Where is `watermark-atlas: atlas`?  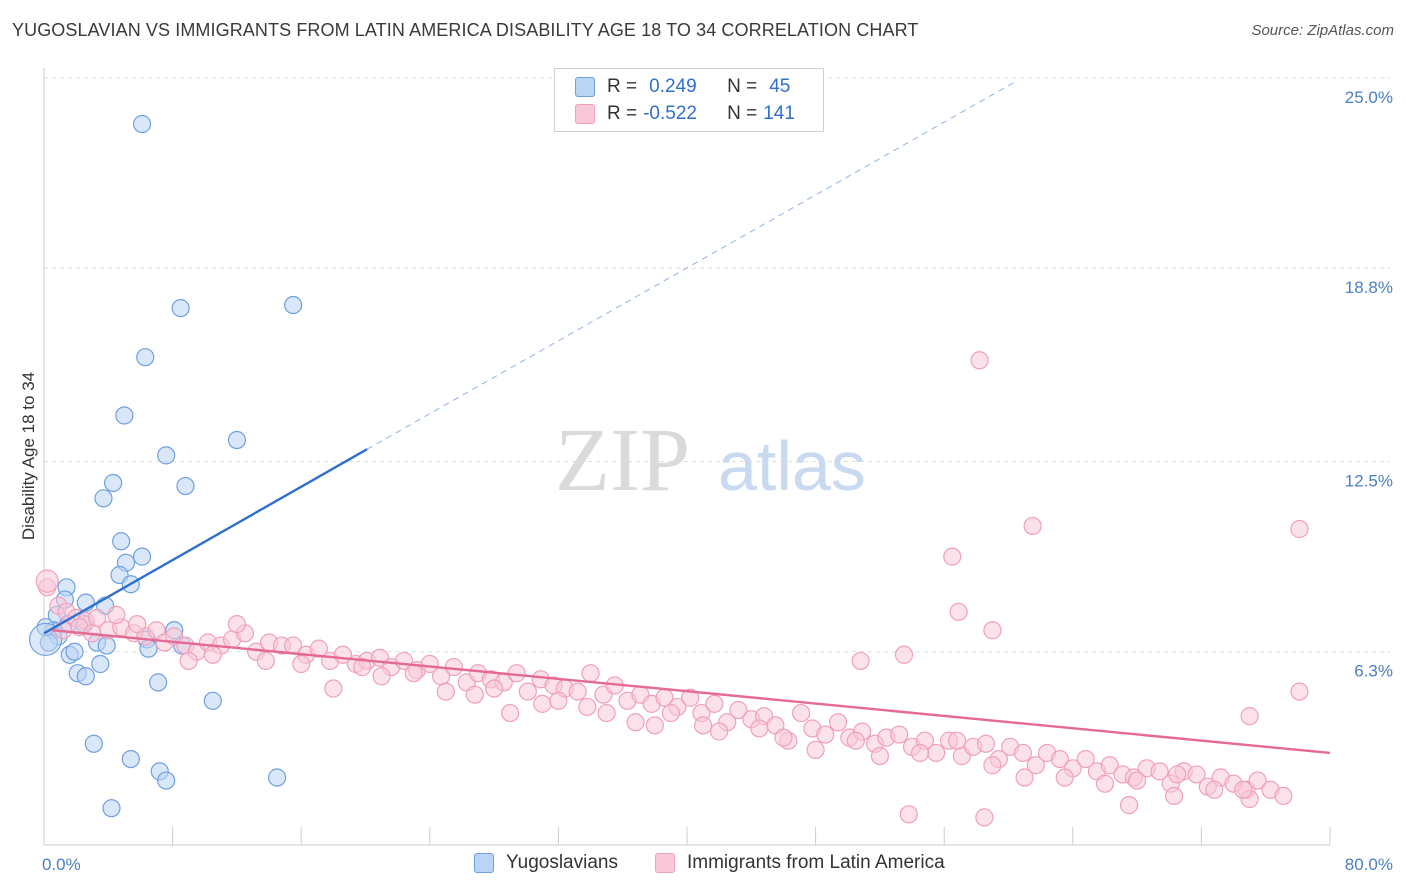 watermark-atlas: atlas is located at coordinates (792, 466).